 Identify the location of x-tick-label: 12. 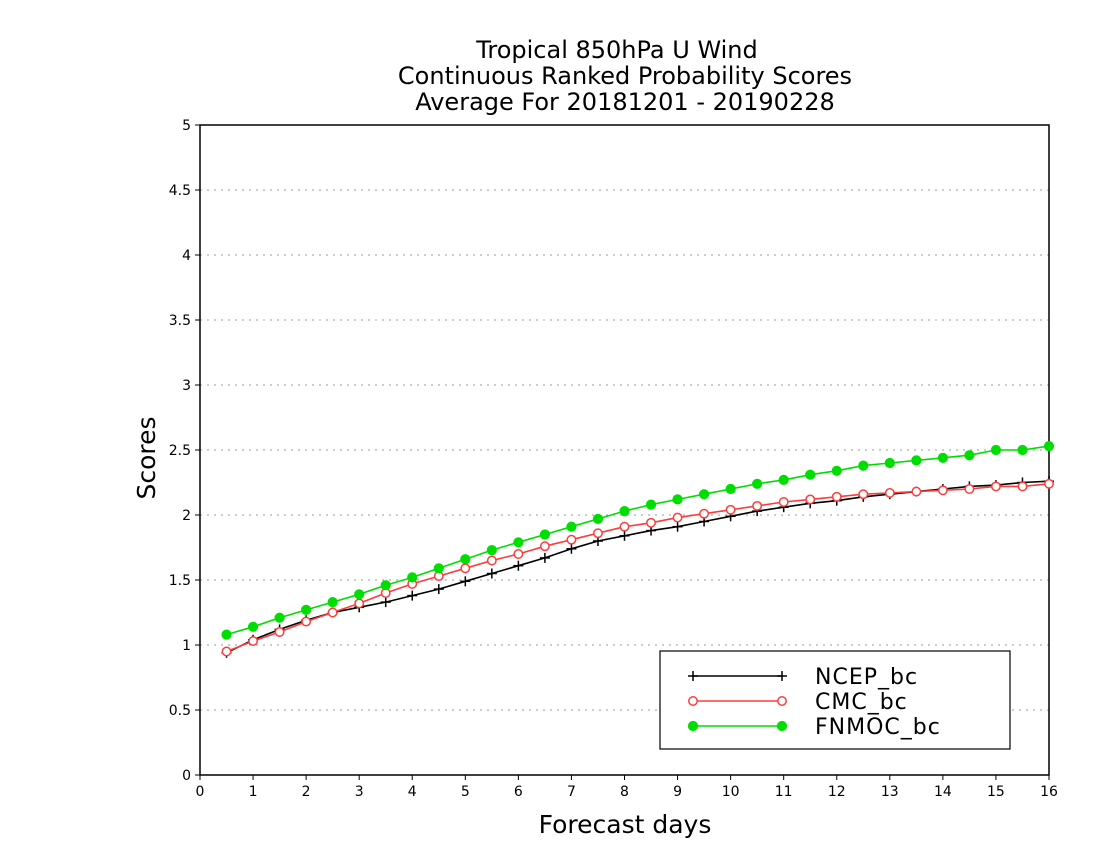
(837, 792).